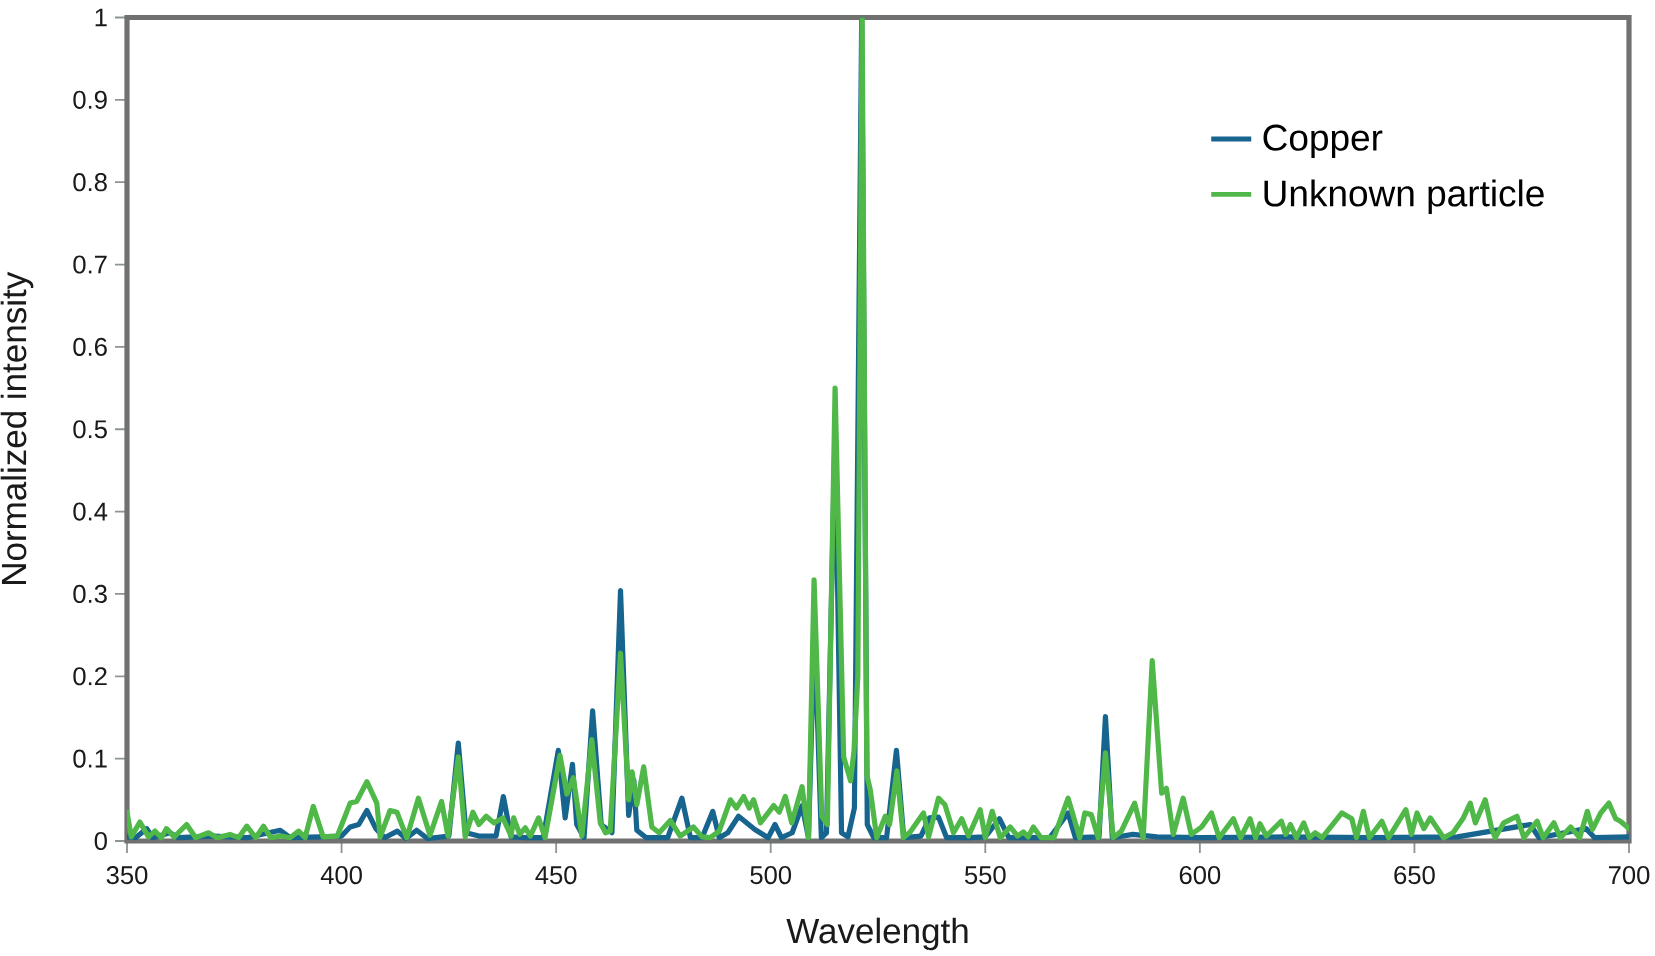 This screenshot has height=956, width=1655. Describe the element at coordinates (1629, 875) in the screenshot. I see `x-tick-label: 700` at that location.